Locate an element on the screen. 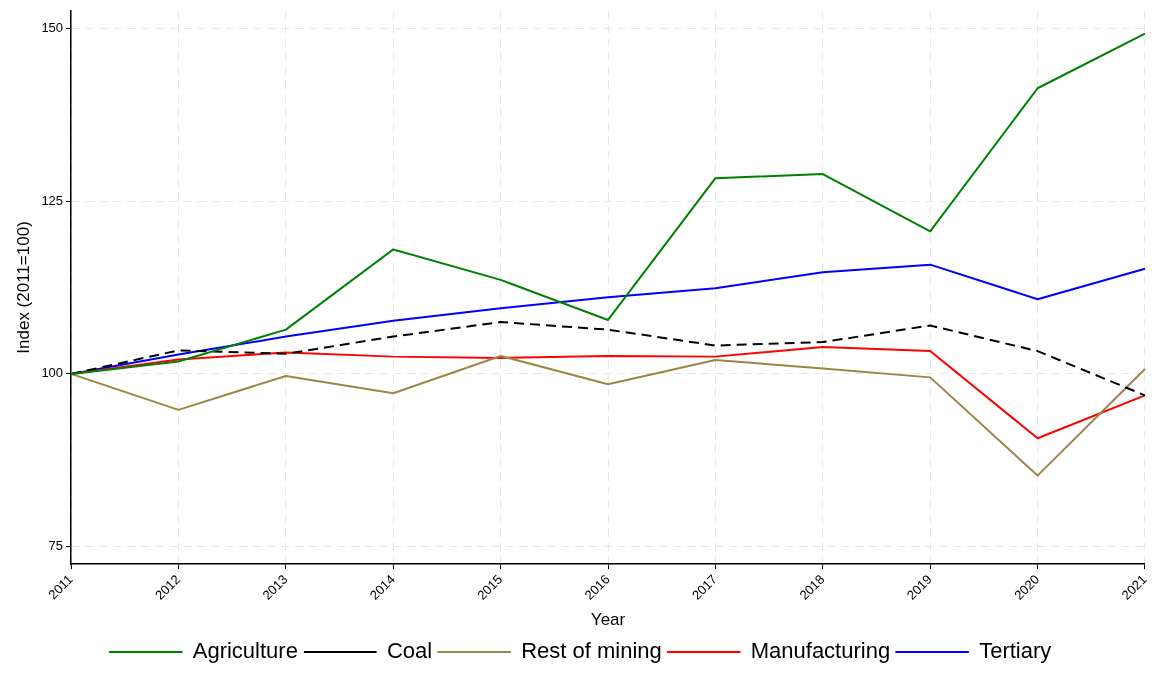 The image size is (1159, 673). y-tick-label: 100 is located at coordinates (52, 373).